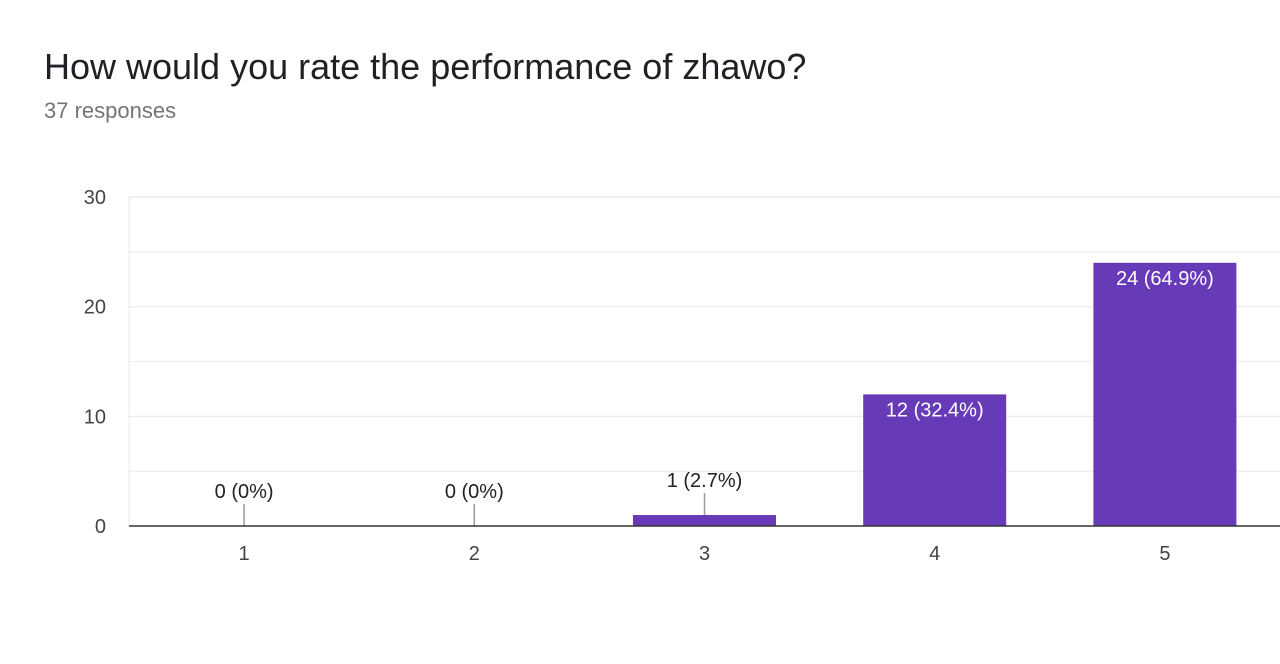 The image size is (1280, 664). What do you see at coordinates (244, 554) in the screenshot?
I see `x-tick-label: 1` at bounding box center [244, 554].